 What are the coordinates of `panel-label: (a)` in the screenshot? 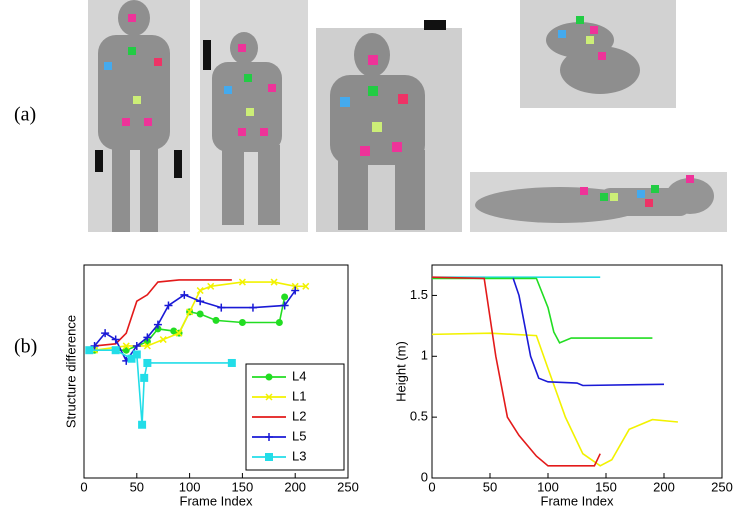 It's located at (25, 115).